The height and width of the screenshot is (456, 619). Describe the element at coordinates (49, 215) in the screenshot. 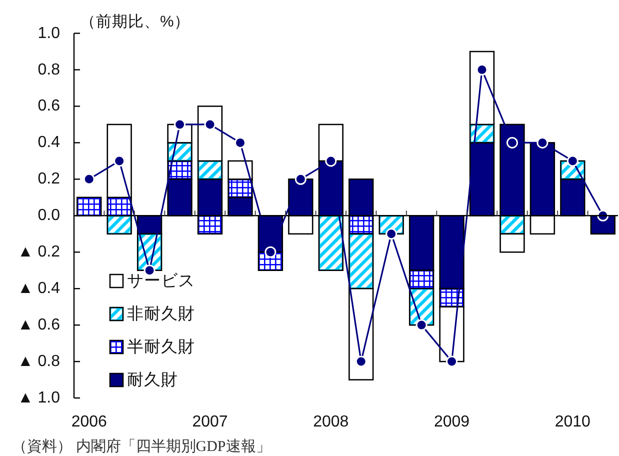

I see `y-tick-label: 0.0` at that location.